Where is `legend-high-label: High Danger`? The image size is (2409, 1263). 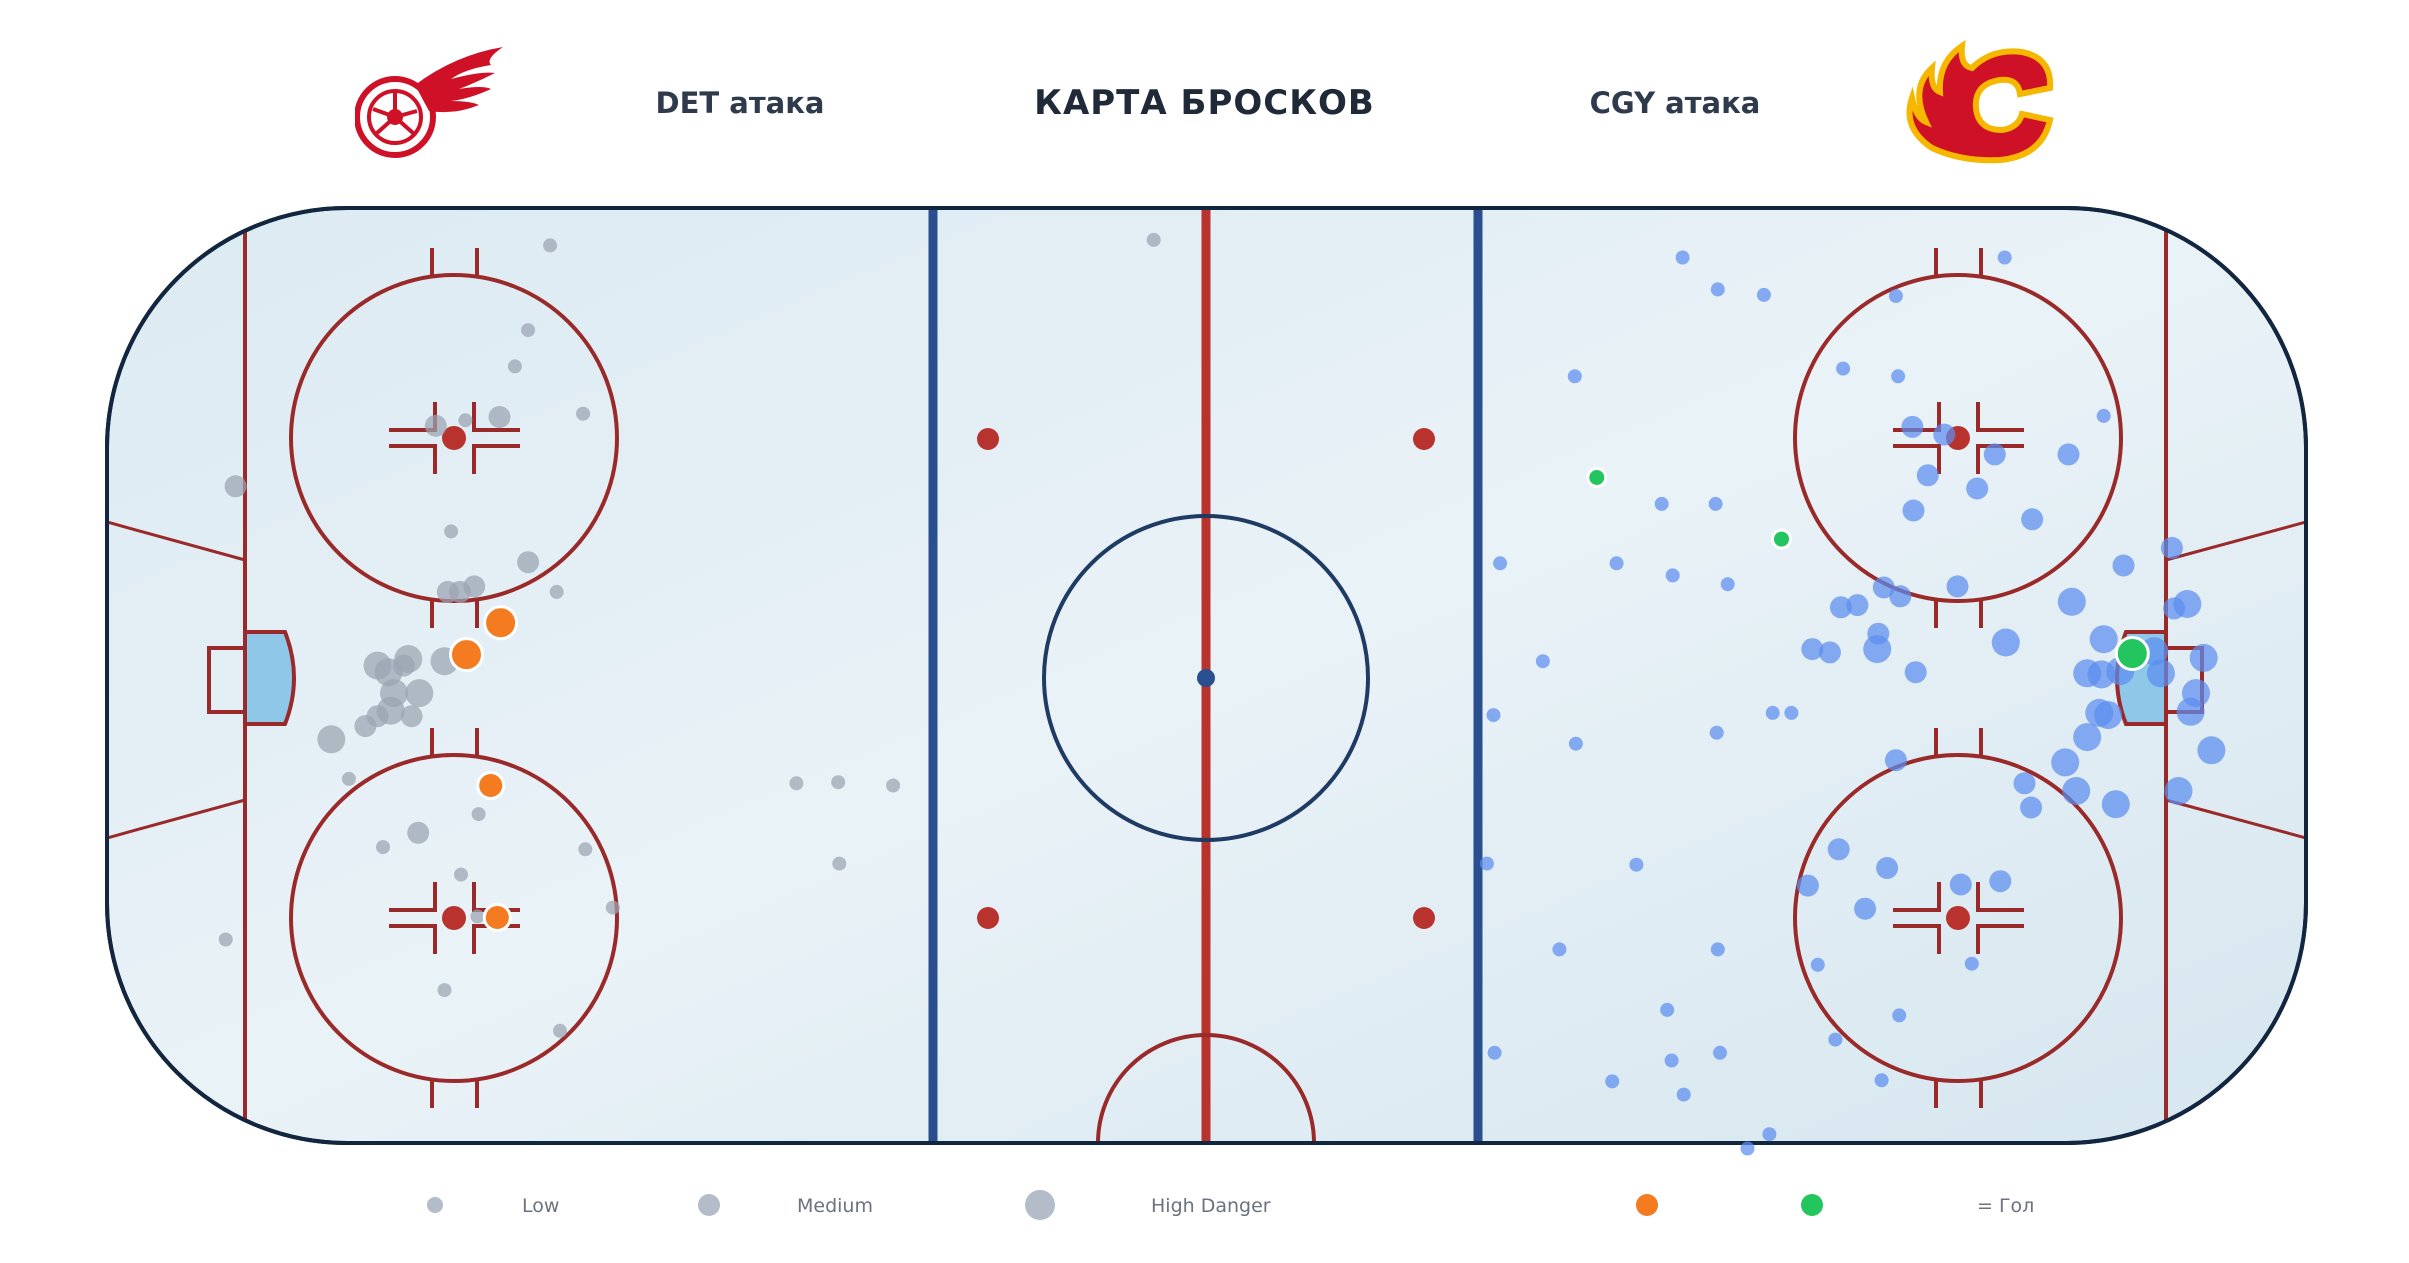
legend-high-label: High Danger is located at coordinates (1211, 1206).